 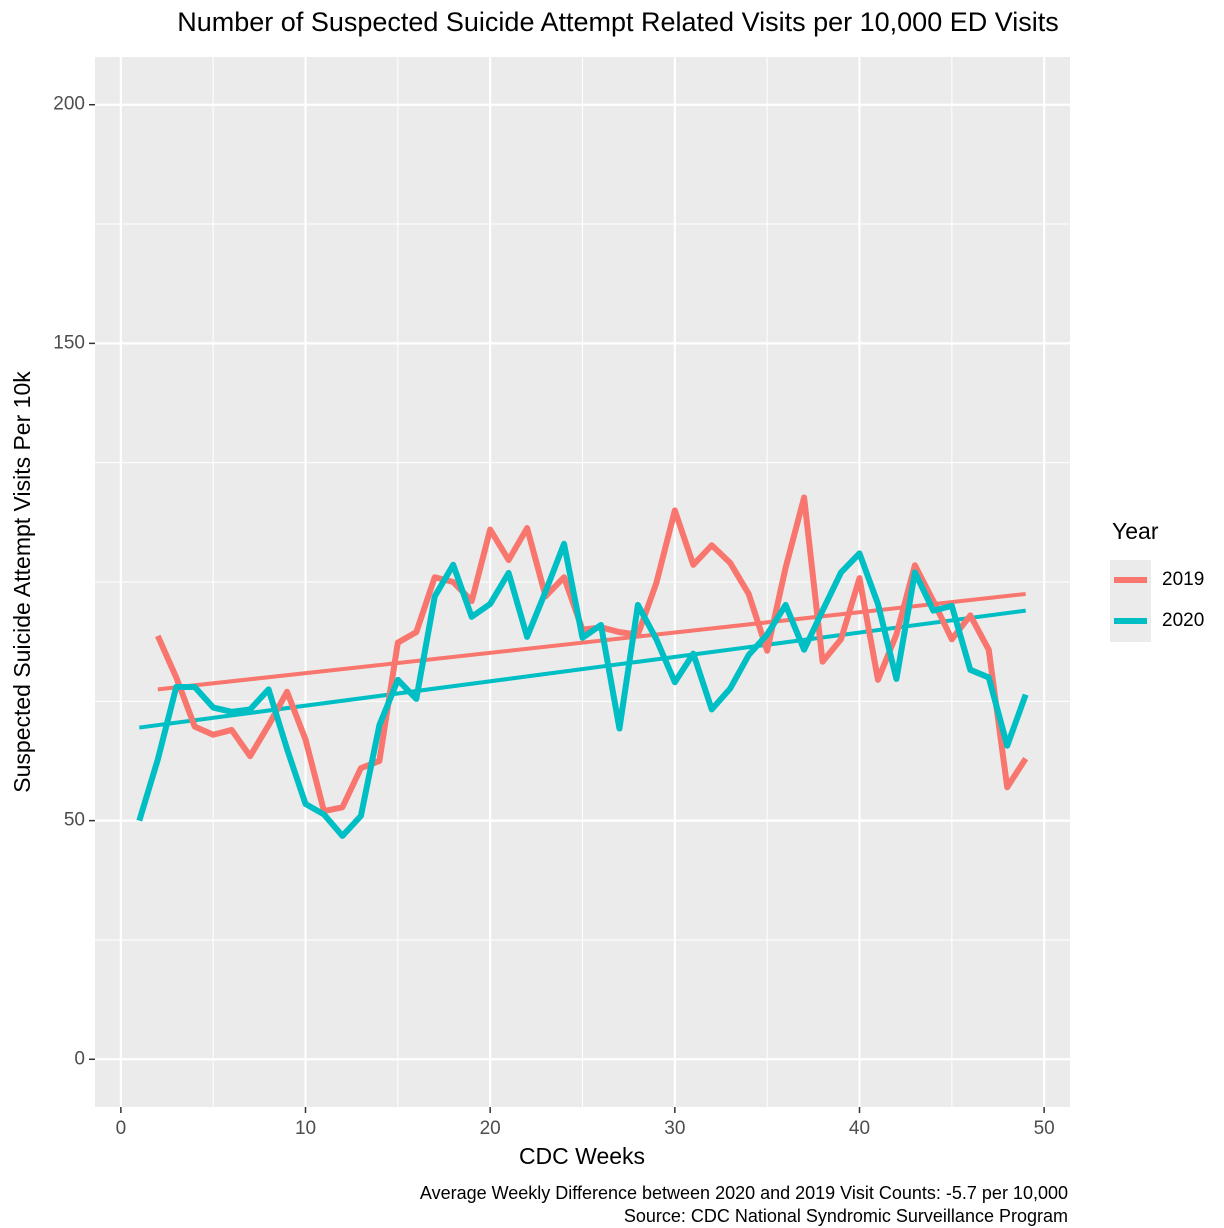 What do you see at coordinates (79, 1058) in the screenshot?
I see `y-tick-label: 0` at bounding box center [79, 1058].